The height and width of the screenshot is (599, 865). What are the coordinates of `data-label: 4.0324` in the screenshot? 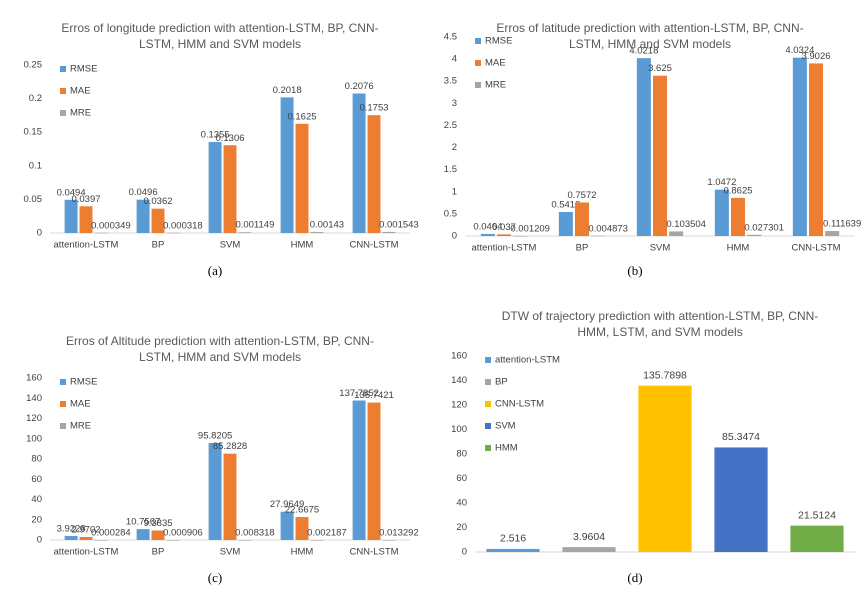 It's located at (799, 50).